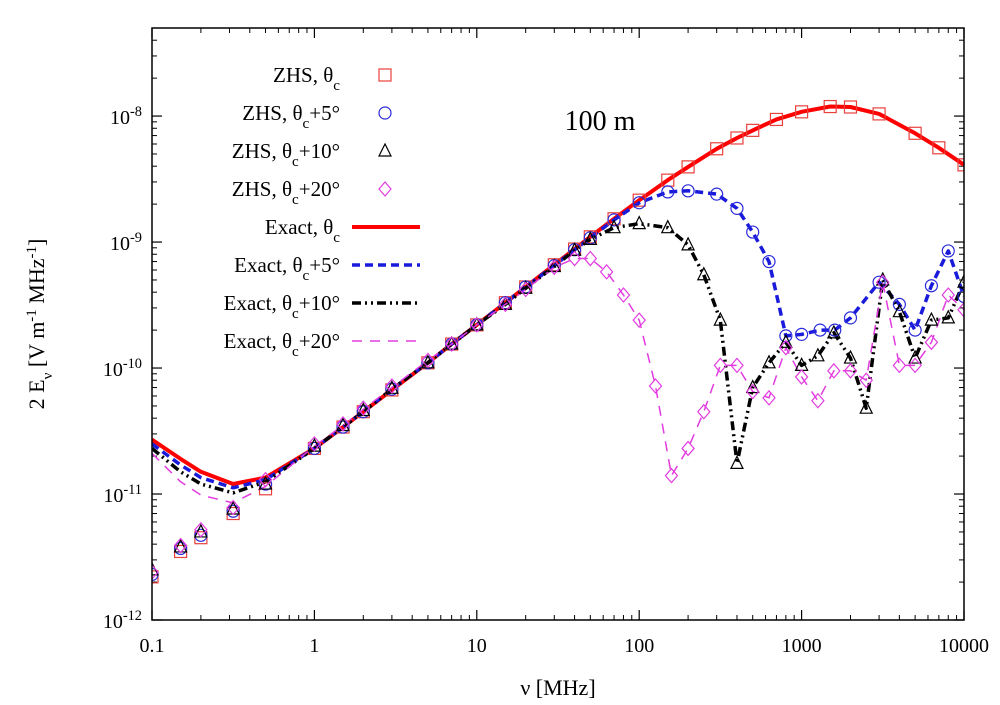 Image resolution: width=1000 pixels, height=705 pixels. What do you see at coordinates (122, 494) in the screenshot?
I see `y-tick-label: 10⁻¹¹` at bounding box center [122, 494].